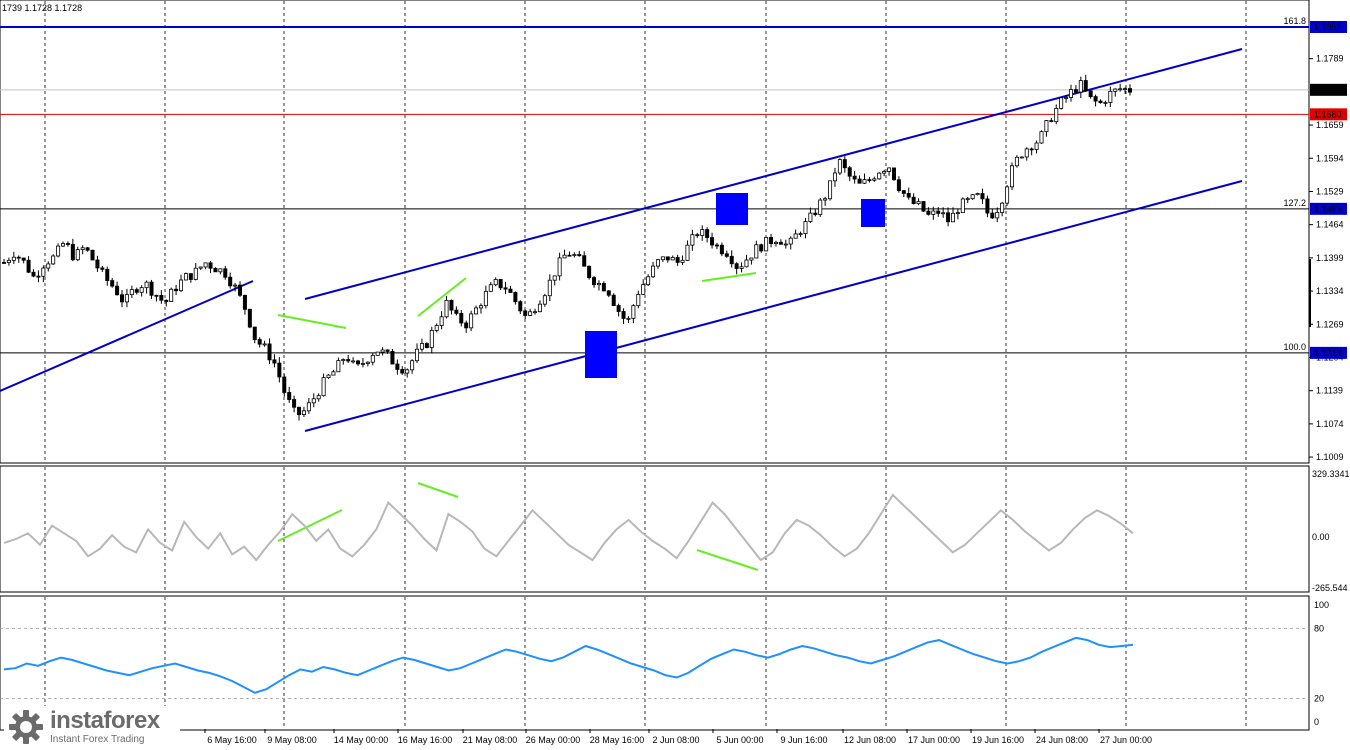 The height and width of the screenshot is (750, 1350). Describe the element at coordinates (870, 740) in the screenshot. I see `time-label-10: 12 Jun 08:00` at that location.